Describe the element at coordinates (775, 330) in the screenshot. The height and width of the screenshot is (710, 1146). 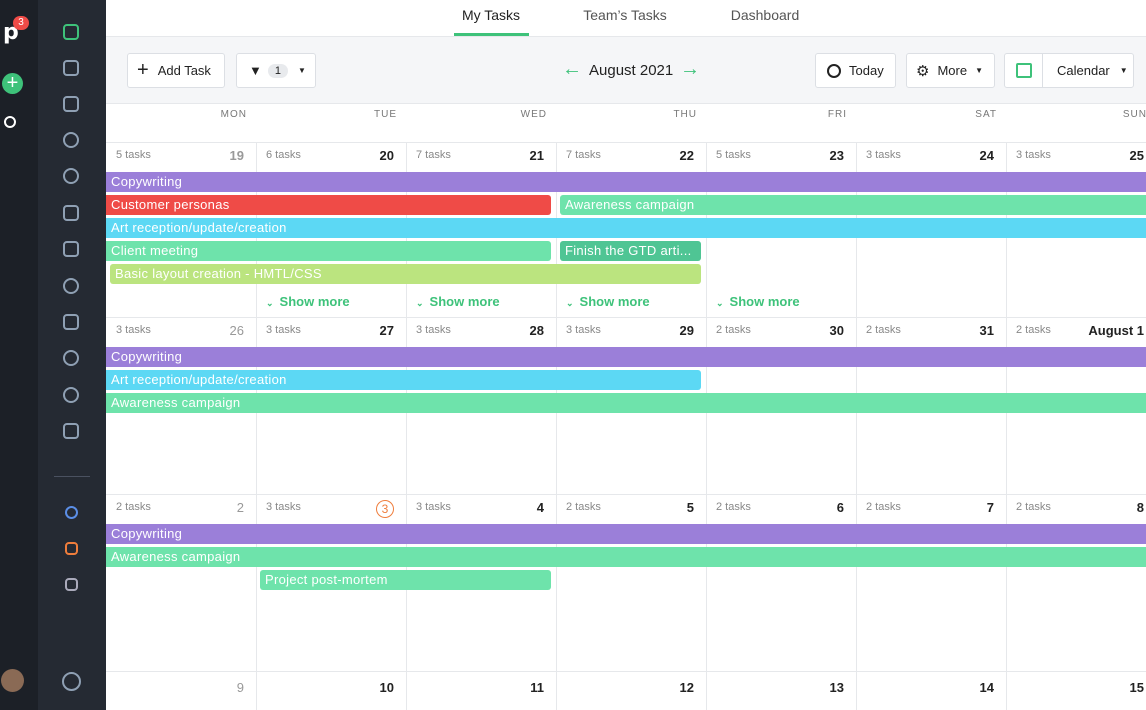
I see `day-date: 30` at that location.